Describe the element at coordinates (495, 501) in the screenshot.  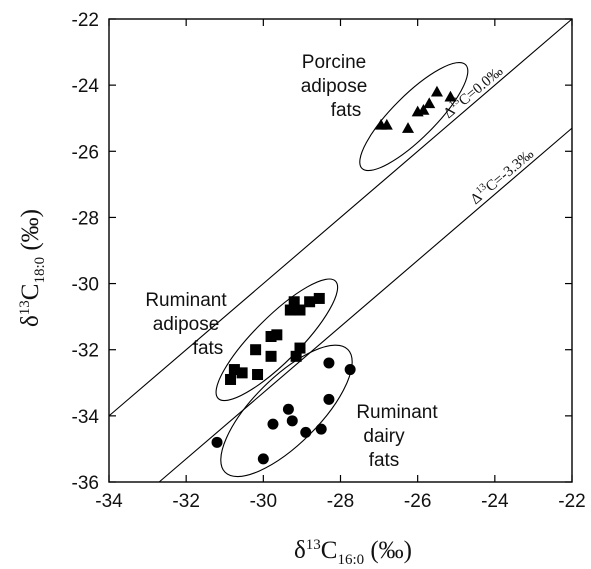
I see `x-tick-label: -24` at that location.